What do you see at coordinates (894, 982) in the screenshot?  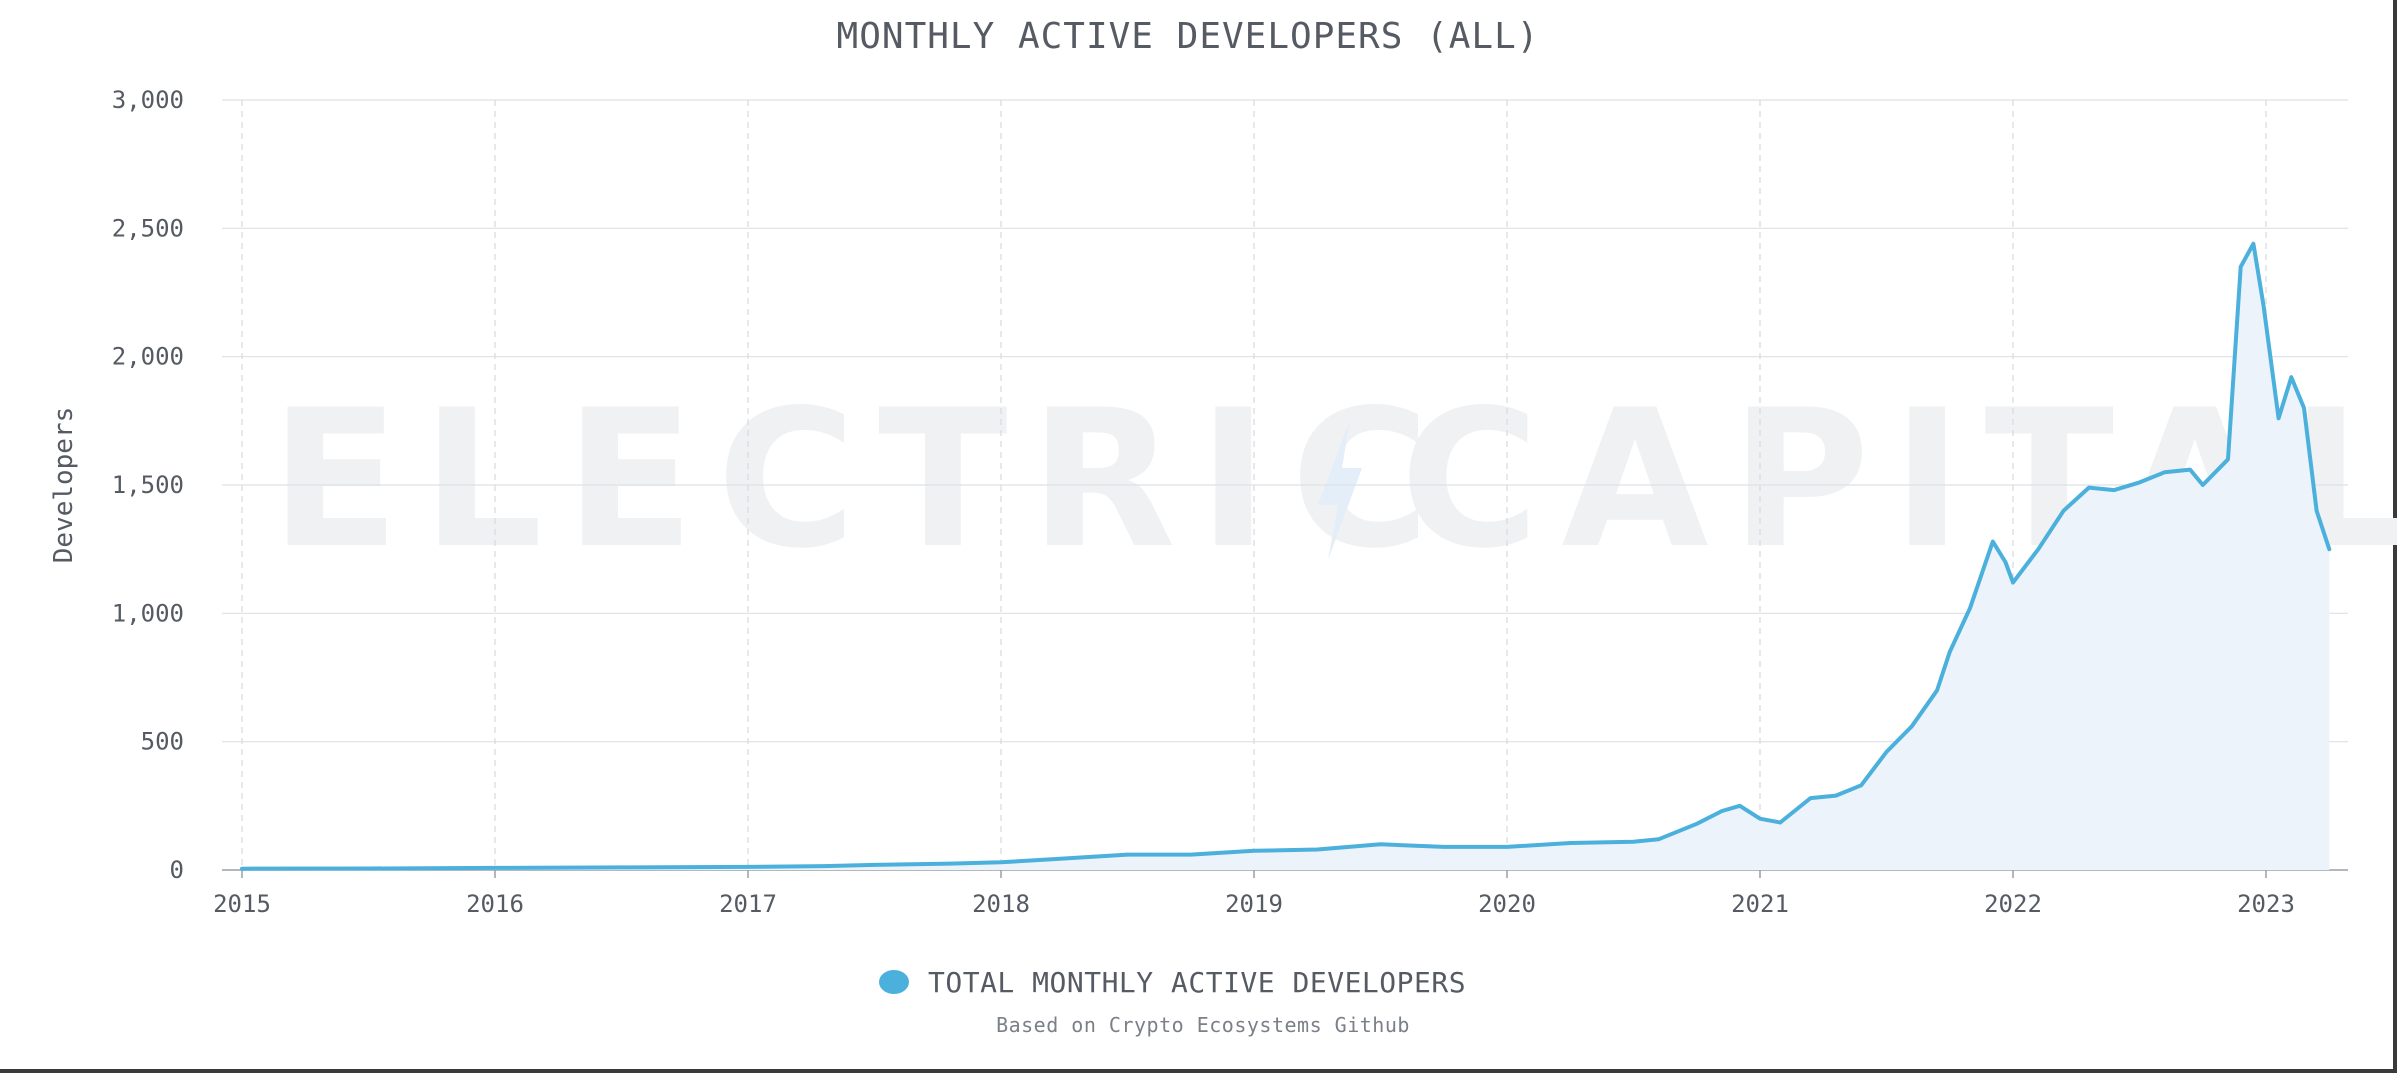 I see `legend-swatch` at bounding box center [894, 982].